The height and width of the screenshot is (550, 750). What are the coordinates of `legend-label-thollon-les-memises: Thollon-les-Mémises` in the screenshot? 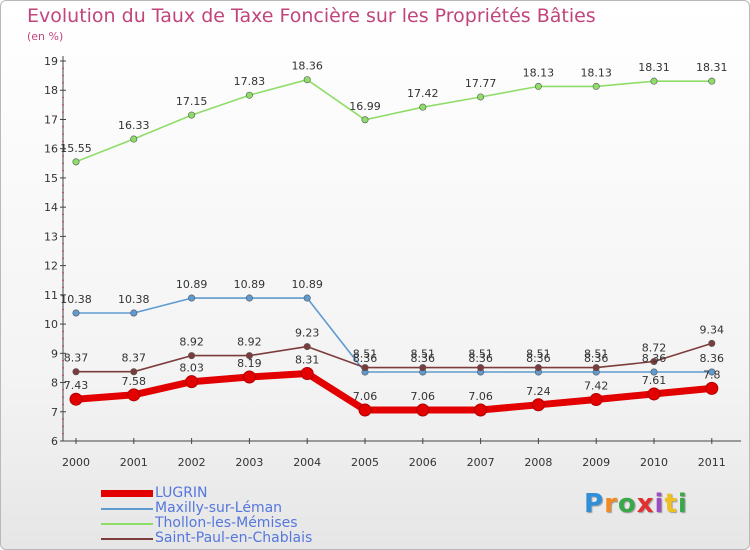 It's located at (226, 523).